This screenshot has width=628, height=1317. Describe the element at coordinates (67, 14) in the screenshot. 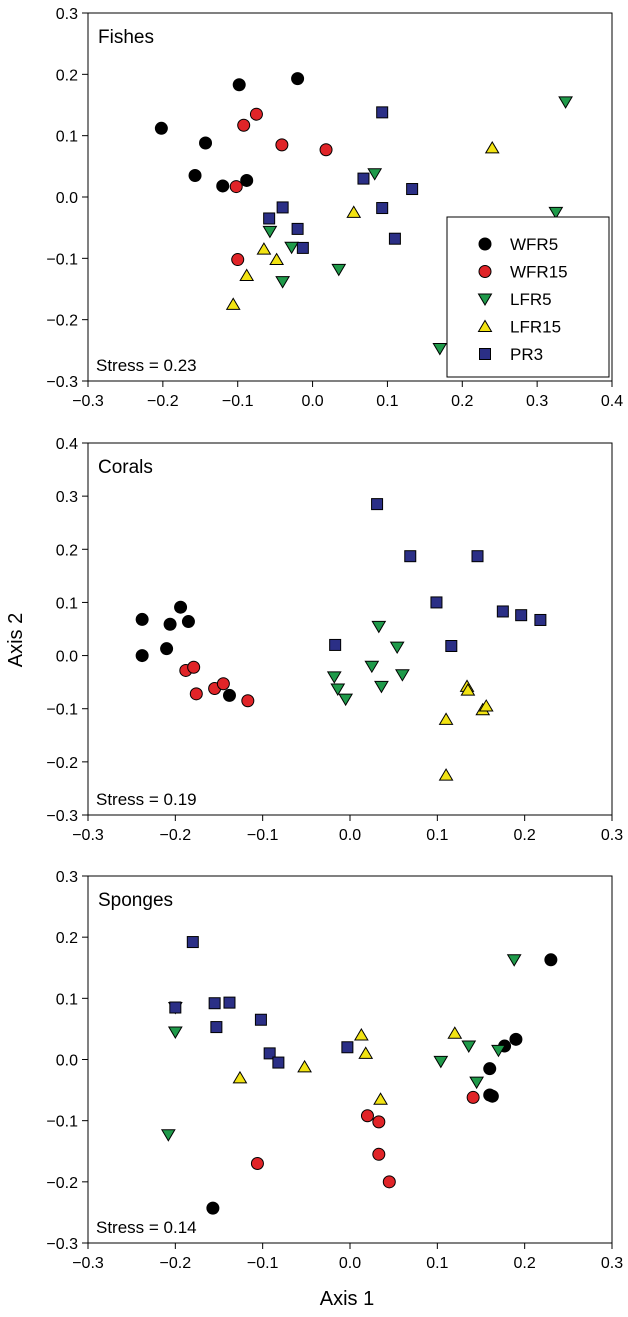

I see `y-tick-label: 0.3` at that location.